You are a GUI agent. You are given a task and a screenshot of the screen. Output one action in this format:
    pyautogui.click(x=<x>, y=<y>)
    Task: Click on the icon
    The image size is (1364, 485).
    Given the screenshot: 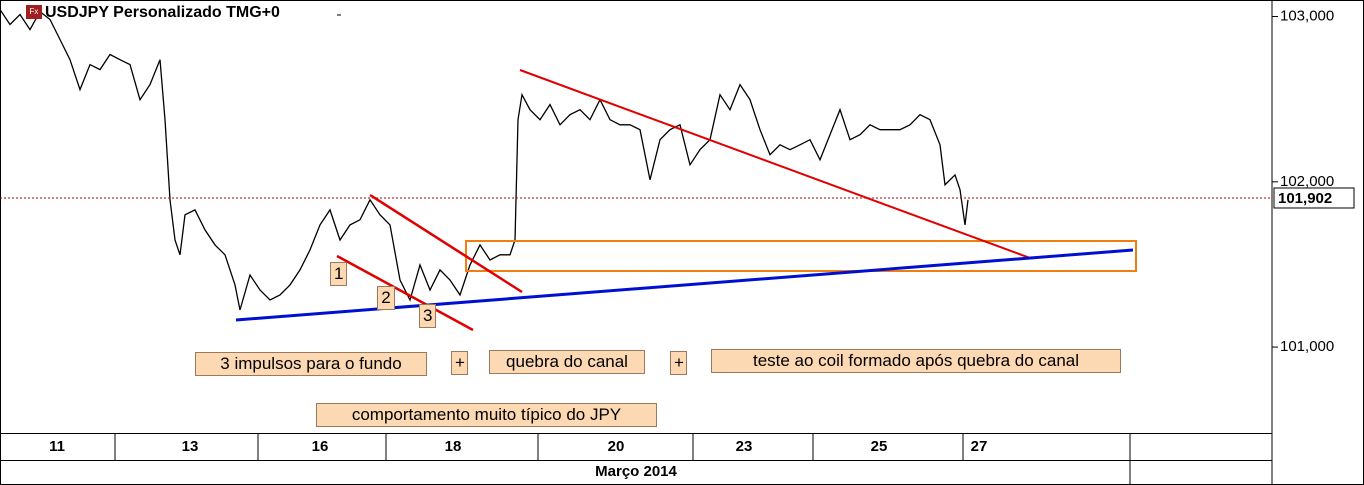 What is the action you would take?
    pyautogui.click(x=34, y=12)
    